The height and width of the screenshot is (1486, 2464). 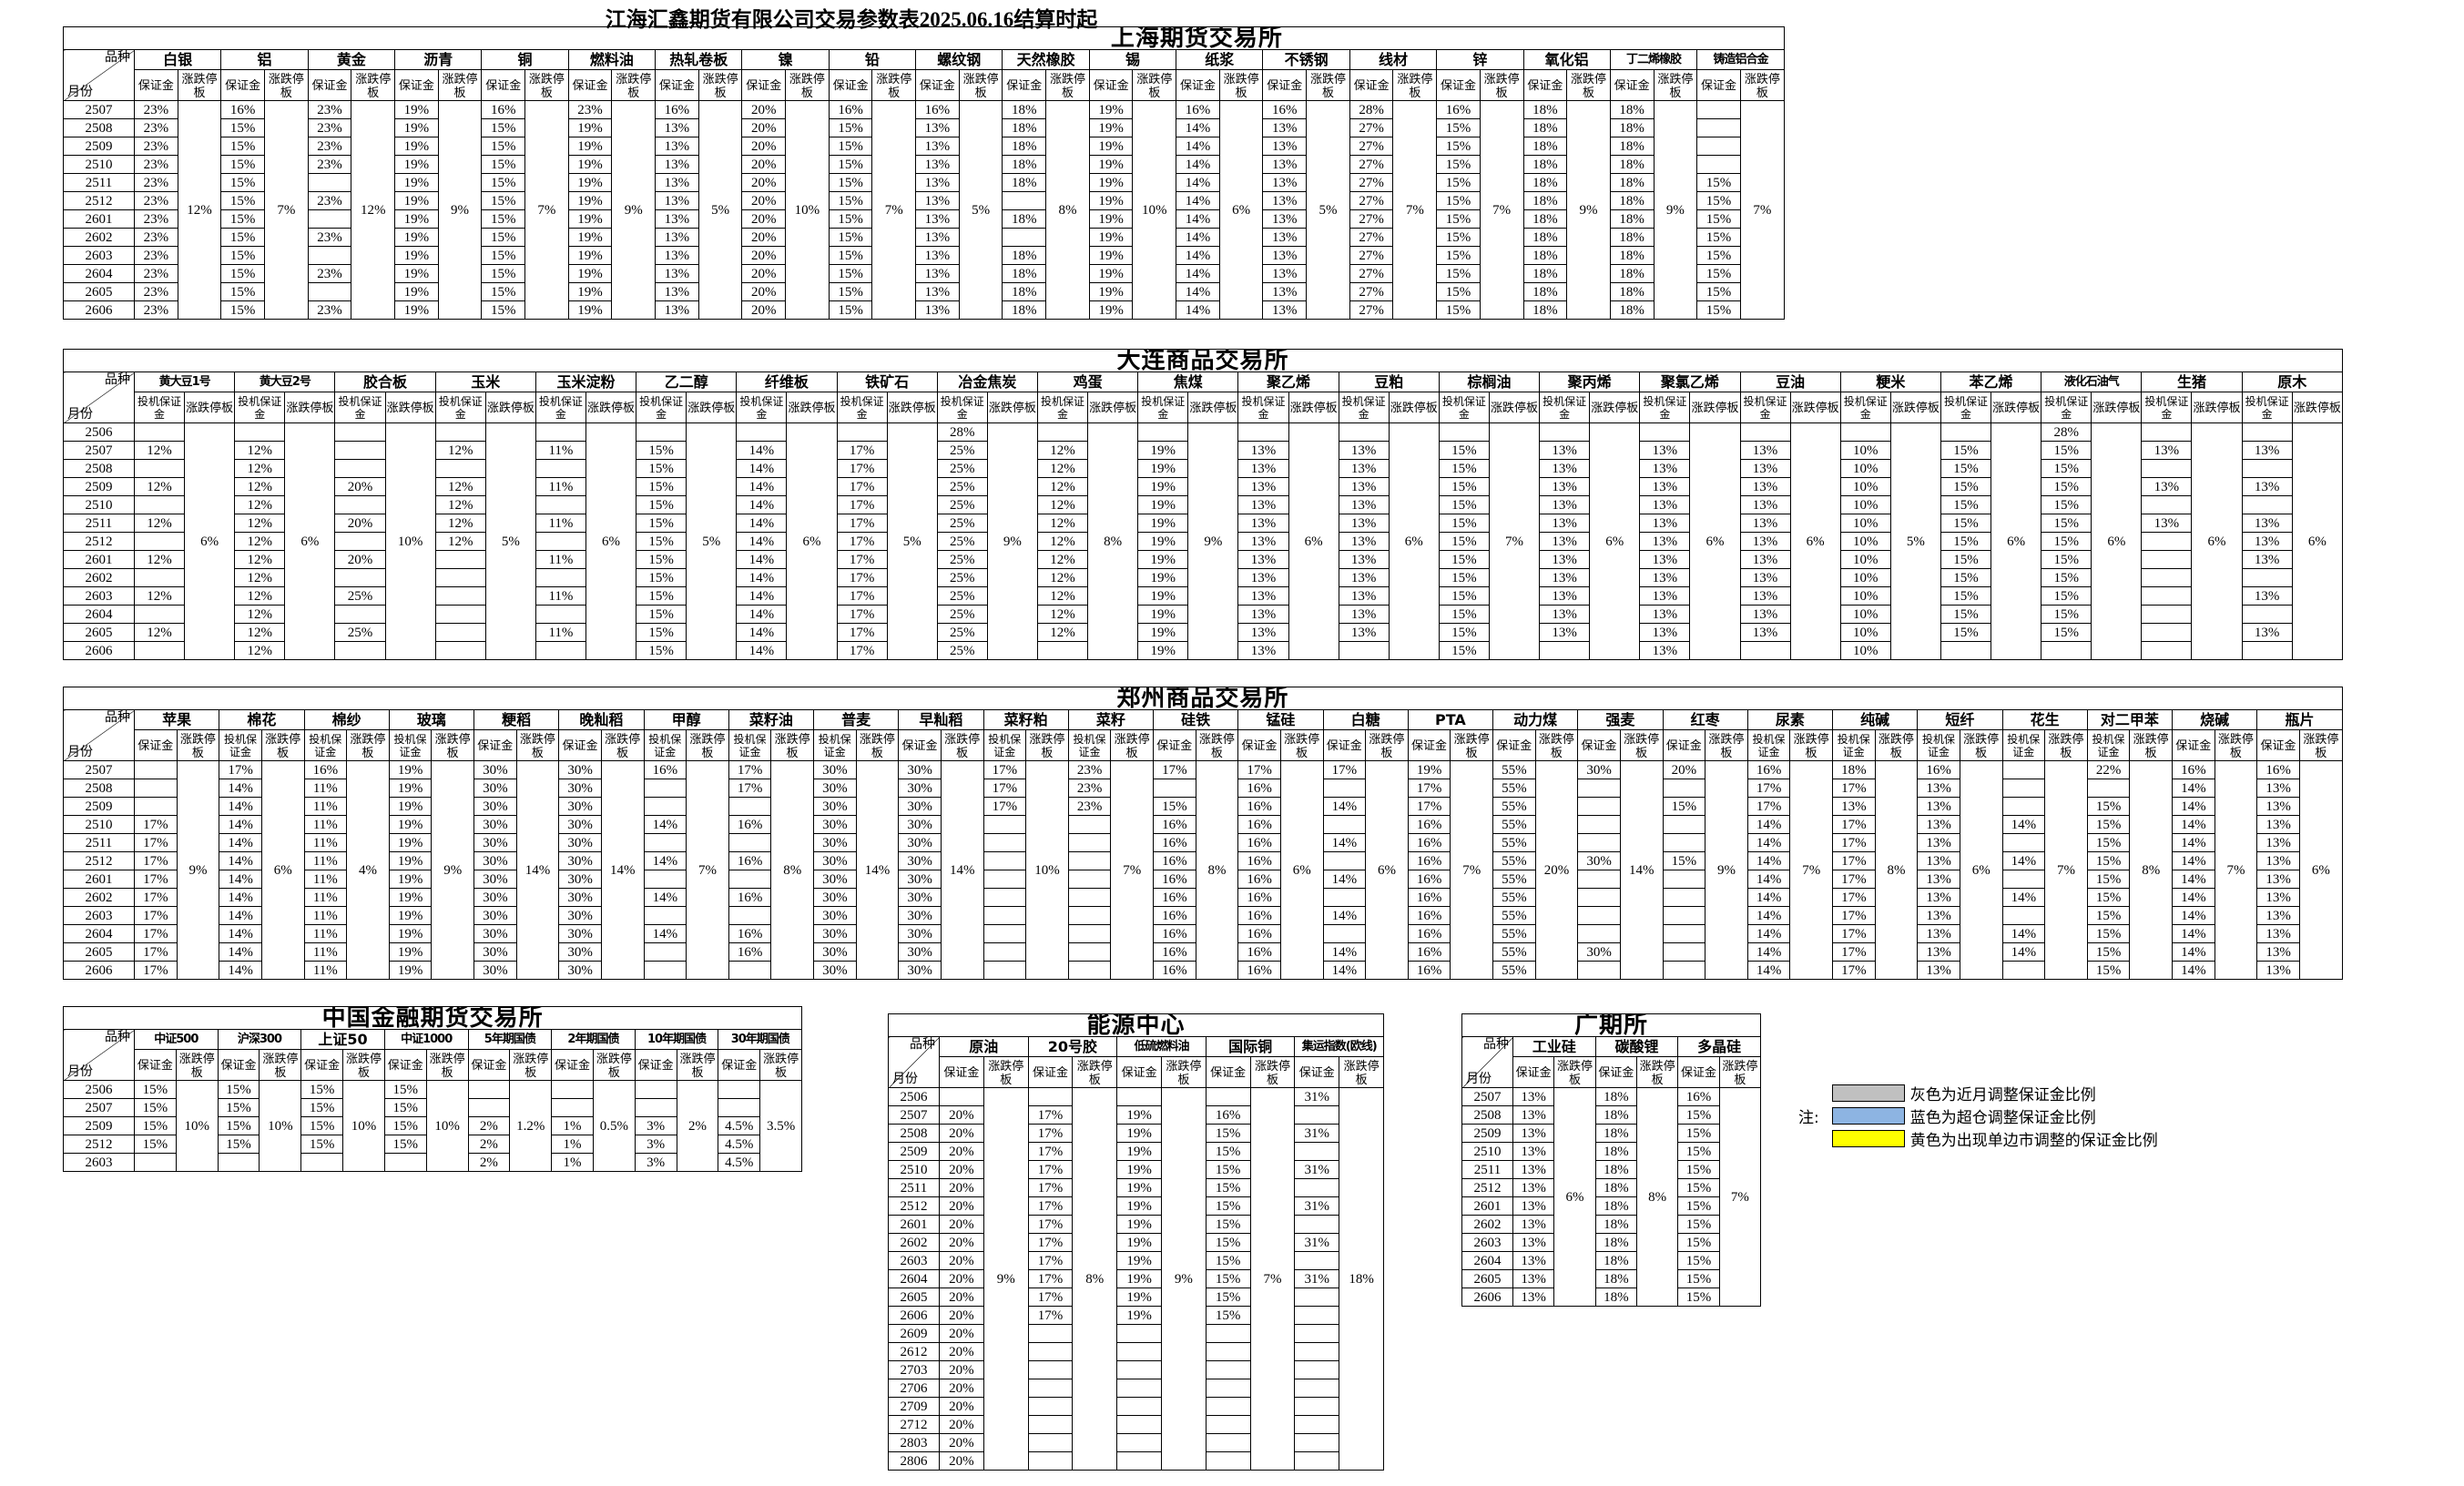 I want to click on margin-cell-czce-9-8: 30%, so click(x=920, y=915).